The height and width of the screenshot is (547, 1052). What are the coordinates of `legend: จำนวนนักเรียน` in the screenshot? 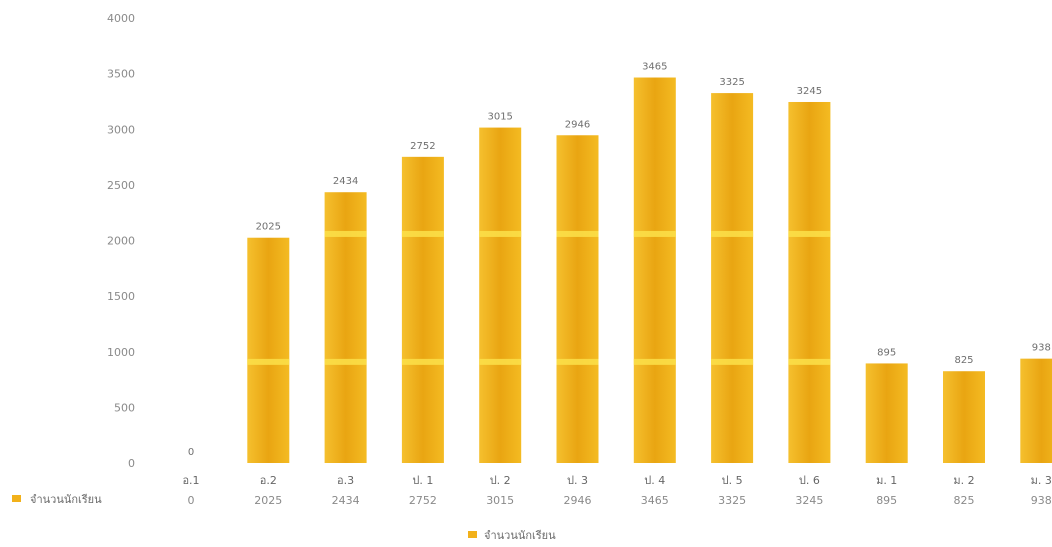 It's located at (512, 535).